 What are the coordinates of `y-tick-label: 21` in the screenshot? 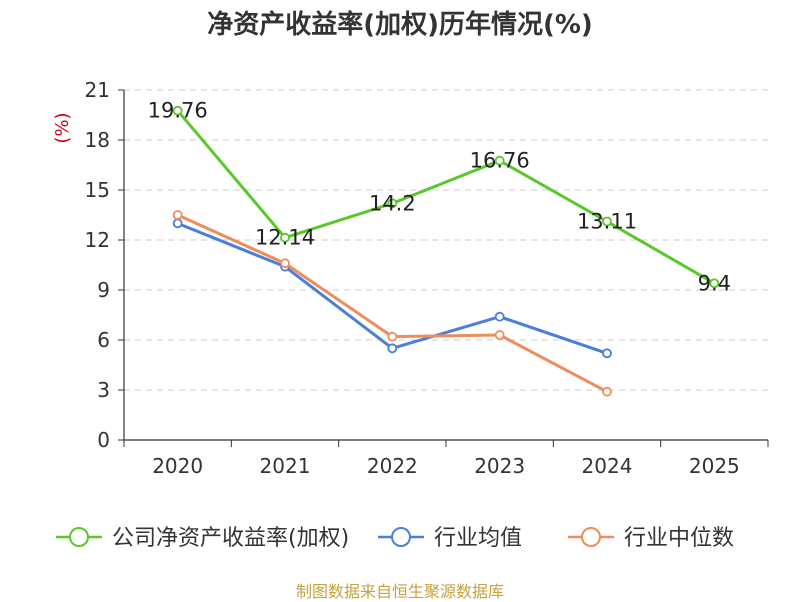 It's located at (97, 90).